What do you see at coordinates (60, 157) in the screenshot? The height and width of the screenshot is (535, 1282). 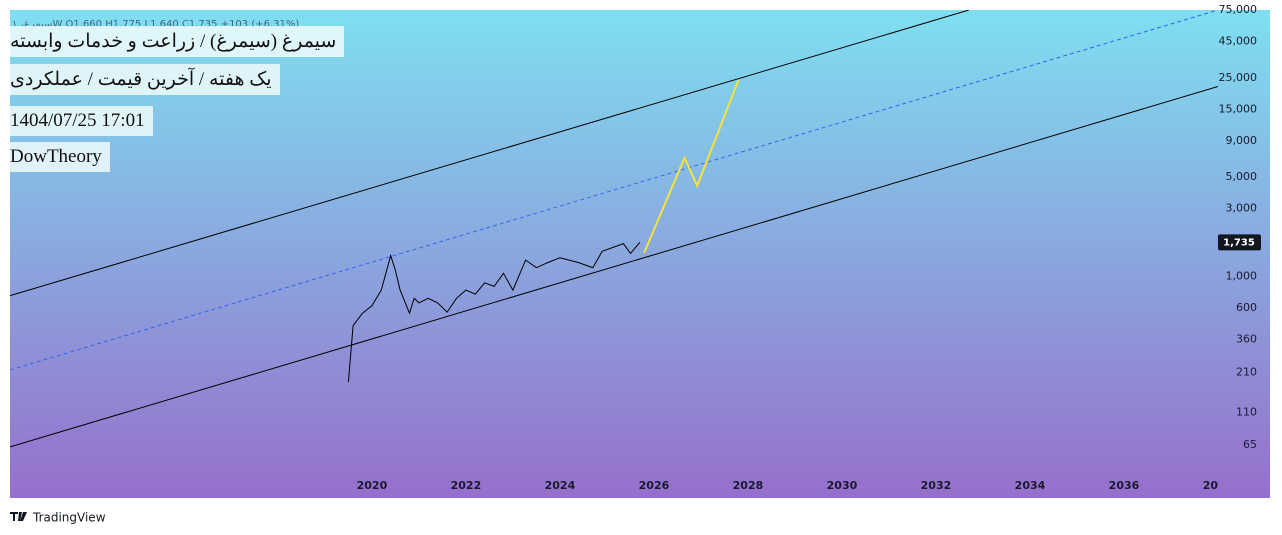 I see `header-line: DowTheory` at bounding box center [60, 157].